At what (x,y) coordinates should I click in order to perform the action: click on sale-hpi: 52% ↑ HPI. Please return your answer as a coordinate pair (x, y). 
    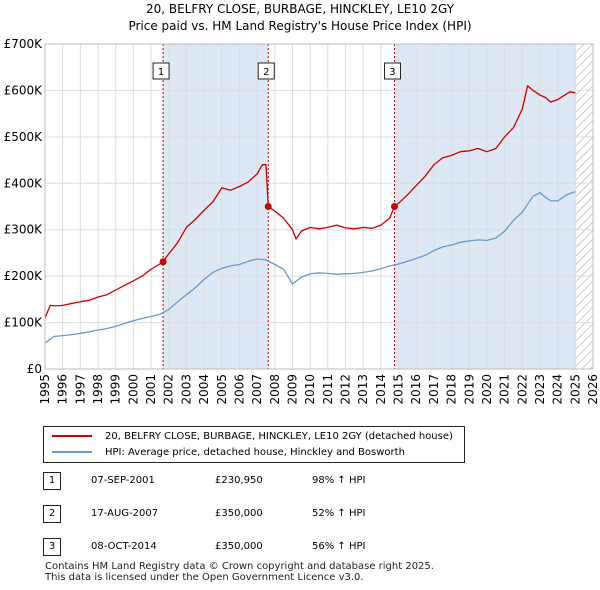
    Looking at the image, I should click on (339, 513).